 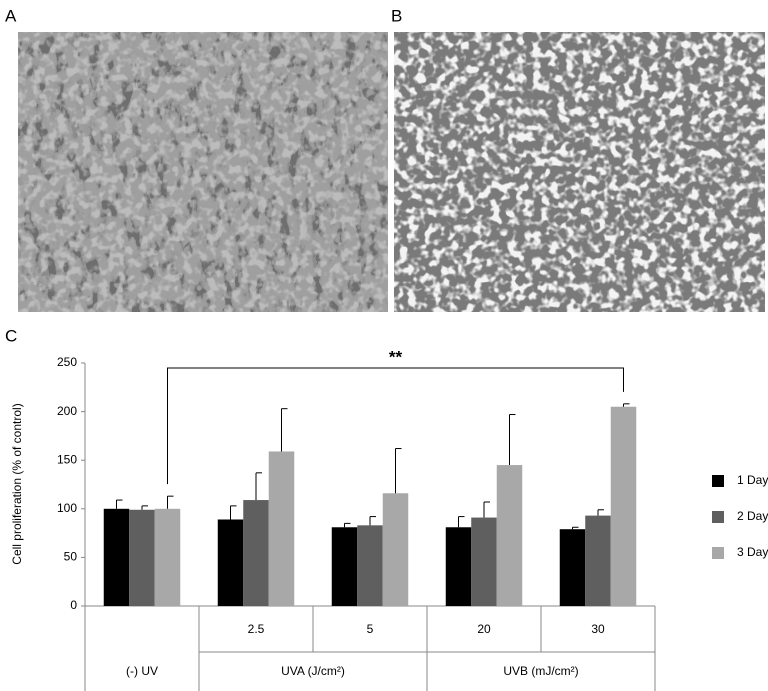 What do you see at coordinates (256, 629) in the screenshot?
I see `x-tick-label: 2.5` at bounding box center [256, 629].